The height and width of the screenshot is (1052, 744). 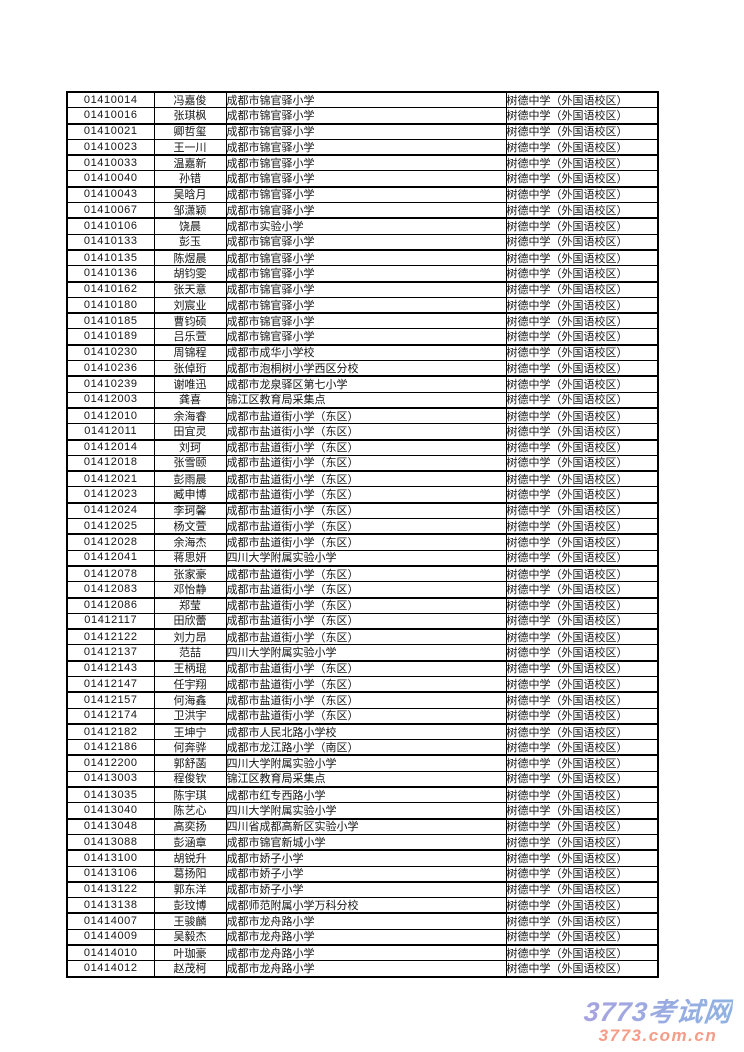 I want to click on student-name-cell: 郑莹, so click(x=190, y=605).